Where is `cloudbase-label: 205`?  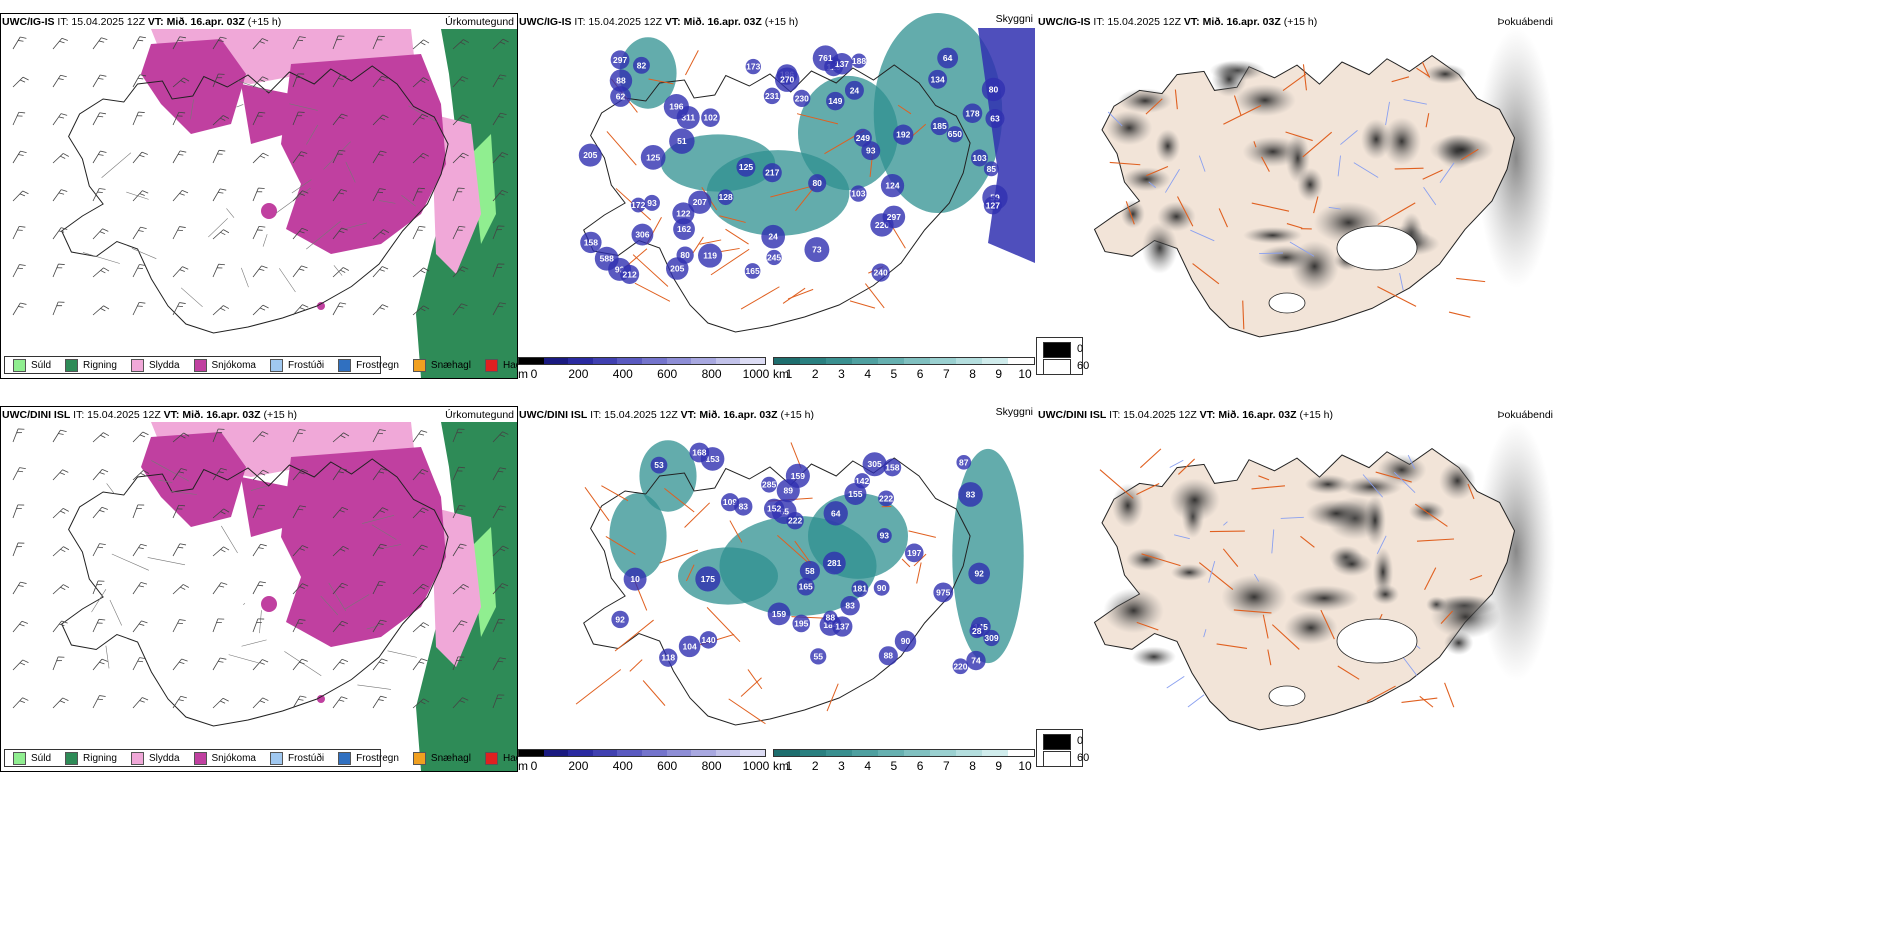
cloudbase-label: 205 is located at coordinates (590, 155).